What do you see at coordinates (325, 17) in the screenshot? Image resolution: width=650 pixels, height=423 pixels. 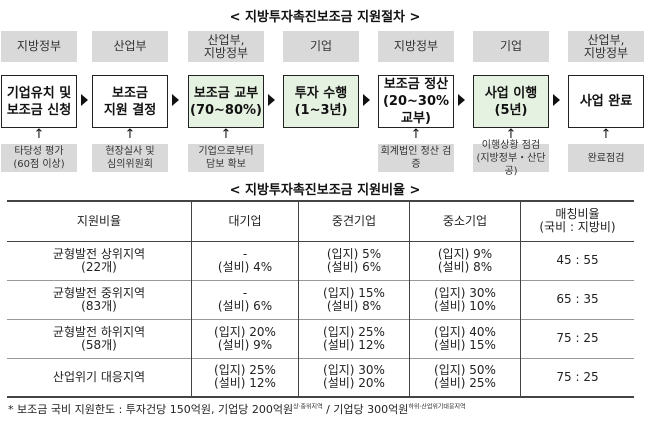 I see `procedure-title: < 지방투자촉진보조금 지원절차 >` at bounding box center [325, 17].